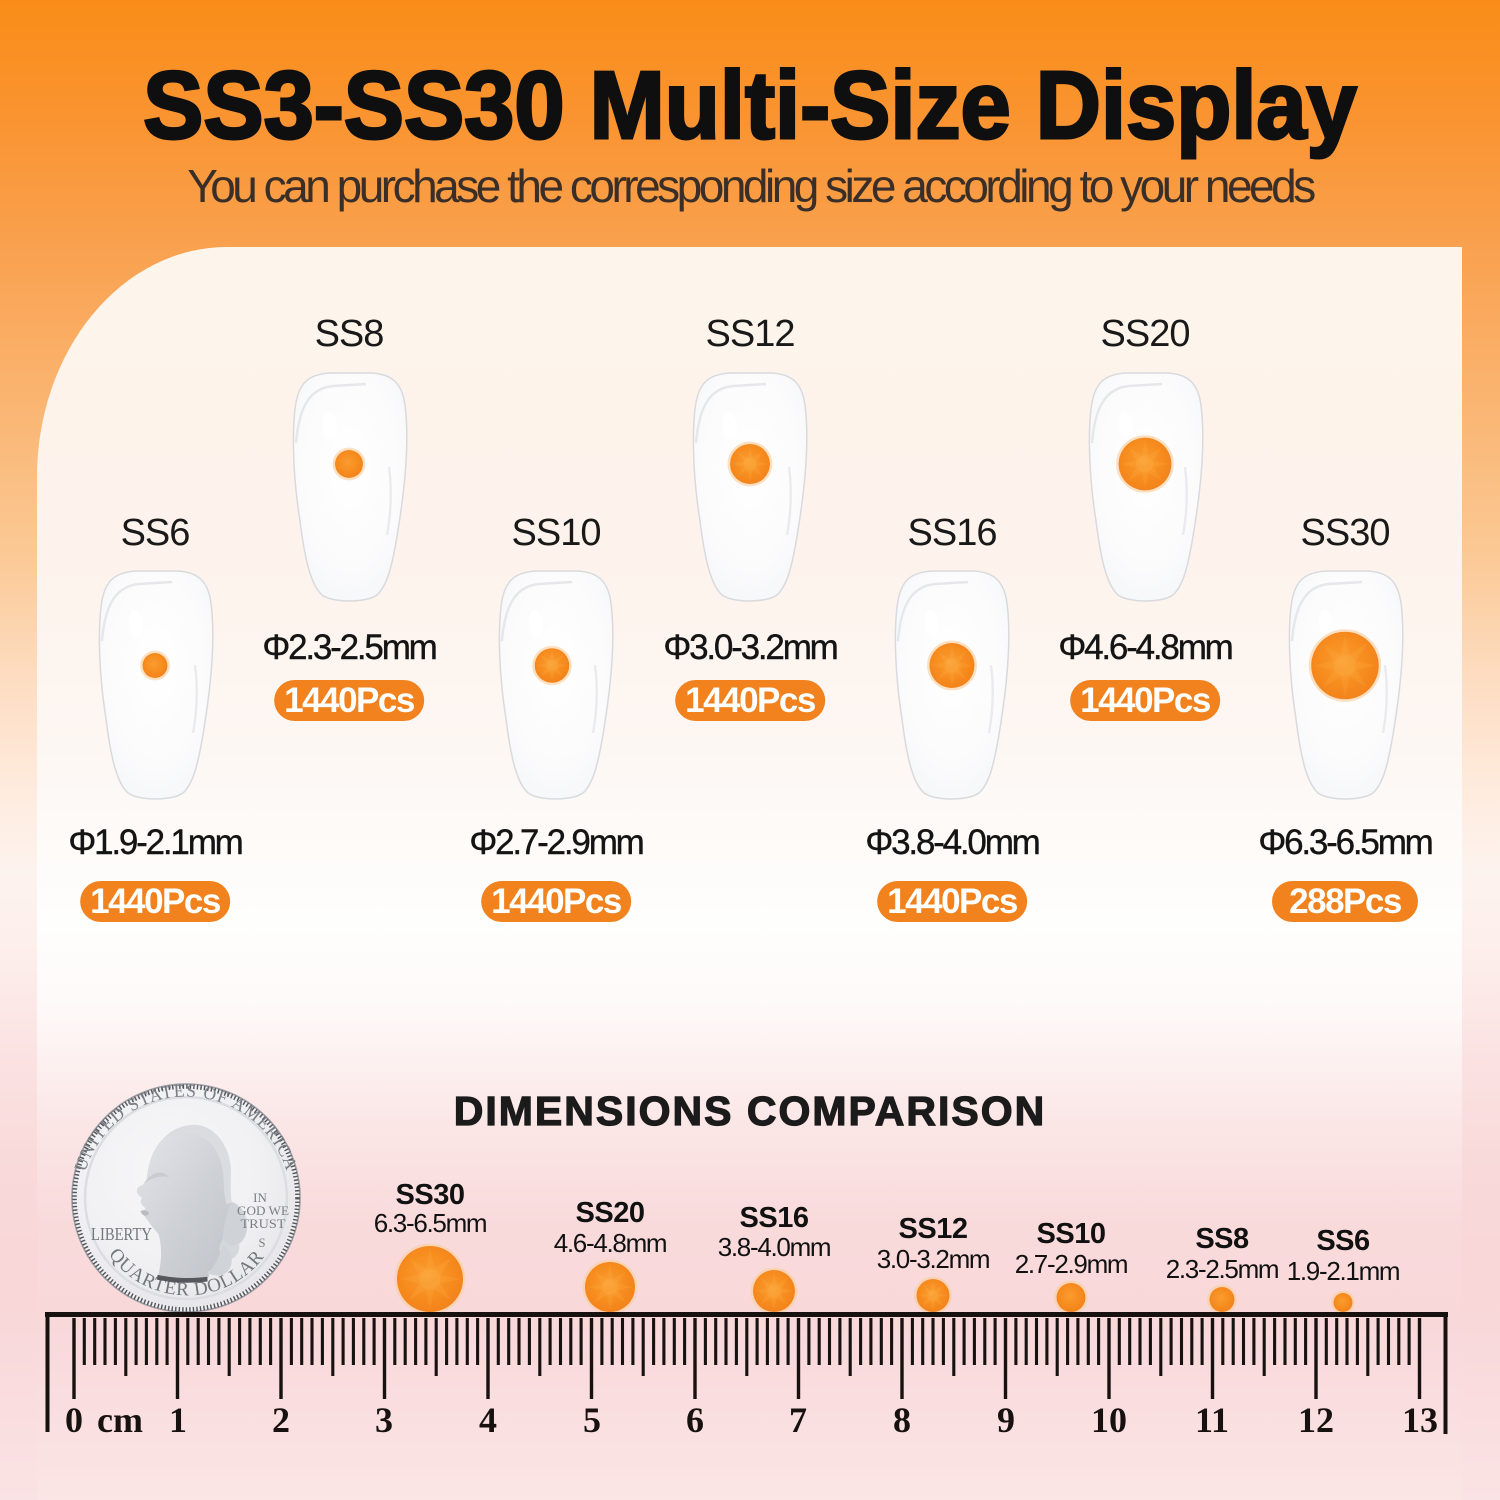 The image size is (1500, 1500). What do you see at coordinates (178, 1420) in the screenshot?
I see `svg-text: 1` at bounding box center [178, 1420].